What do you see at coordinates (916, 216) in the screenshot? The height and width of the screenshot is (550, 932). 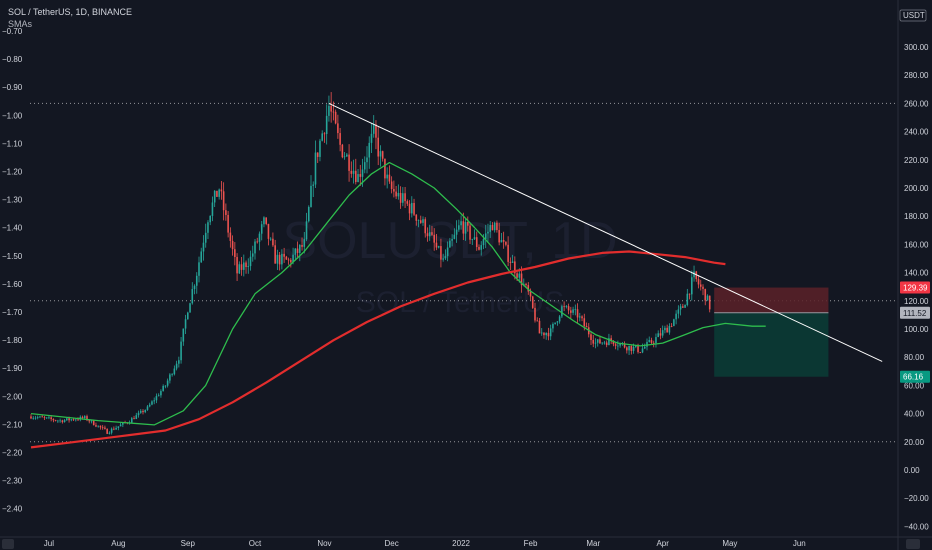 I see `right-axis-tick-label: 180.00` at bounding box center [916, 216].